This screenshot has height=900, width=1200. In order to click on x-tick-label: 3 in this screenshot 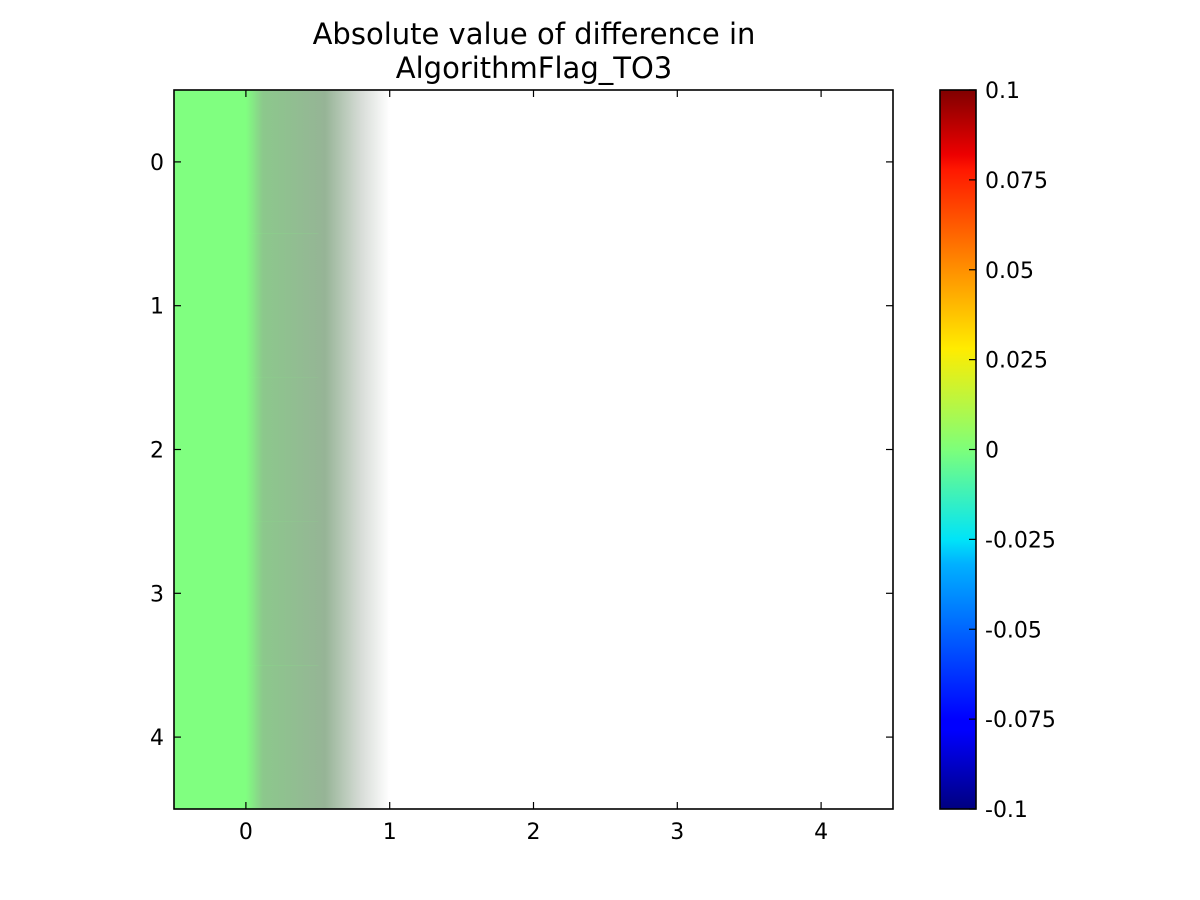, I will do `click(677, 832)`.